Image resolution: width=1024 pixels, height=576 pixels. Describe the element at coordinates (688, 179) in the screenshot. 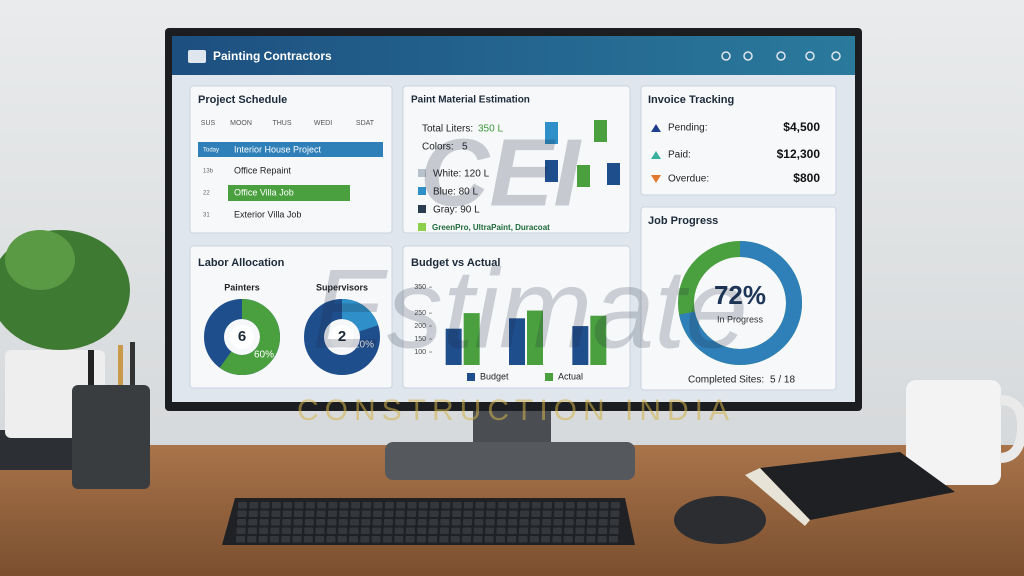

I see `invoice-label: Overdue:` at that location.